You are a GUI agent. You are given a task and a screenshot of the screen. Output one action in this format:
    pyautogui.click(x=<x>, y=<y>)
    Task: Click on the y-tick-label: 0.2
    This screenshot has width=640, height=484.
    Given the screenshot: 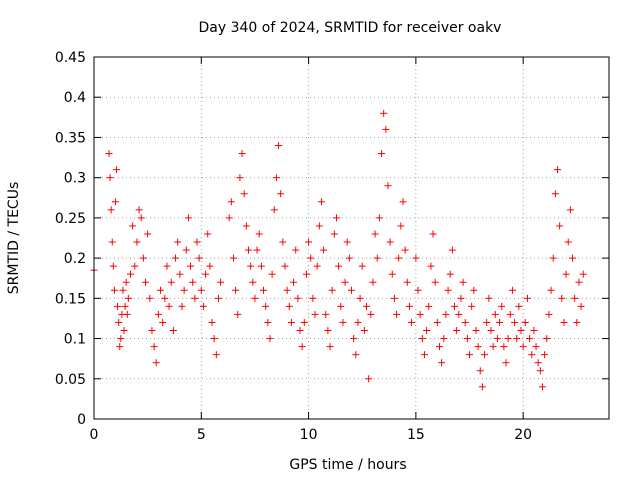 What is the action you would take?
    pyautogui.click(x=75, y=259)
    